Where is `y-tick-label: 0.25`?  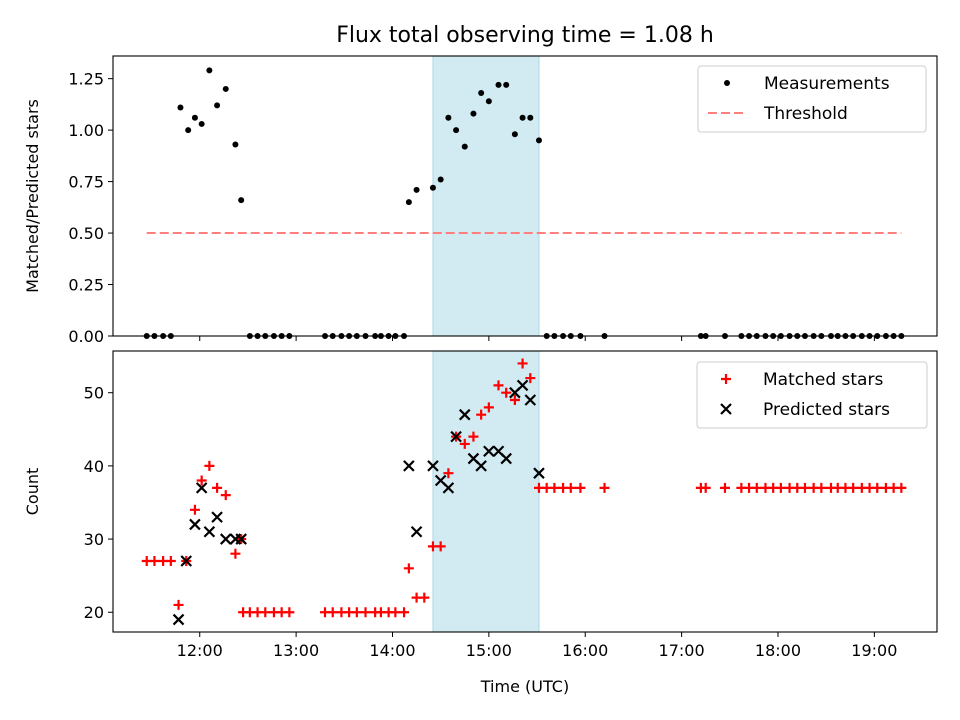
y-tick-label: 0.25 is located at coordinates (86, 285).